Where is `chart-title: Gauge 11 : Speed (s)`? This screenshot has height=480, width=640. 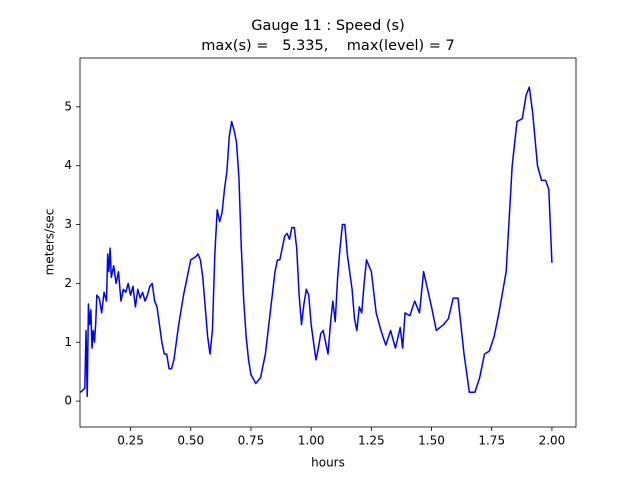 chart-title: Gauge 11 : Speed (s) is located at coordinates (328, 26).